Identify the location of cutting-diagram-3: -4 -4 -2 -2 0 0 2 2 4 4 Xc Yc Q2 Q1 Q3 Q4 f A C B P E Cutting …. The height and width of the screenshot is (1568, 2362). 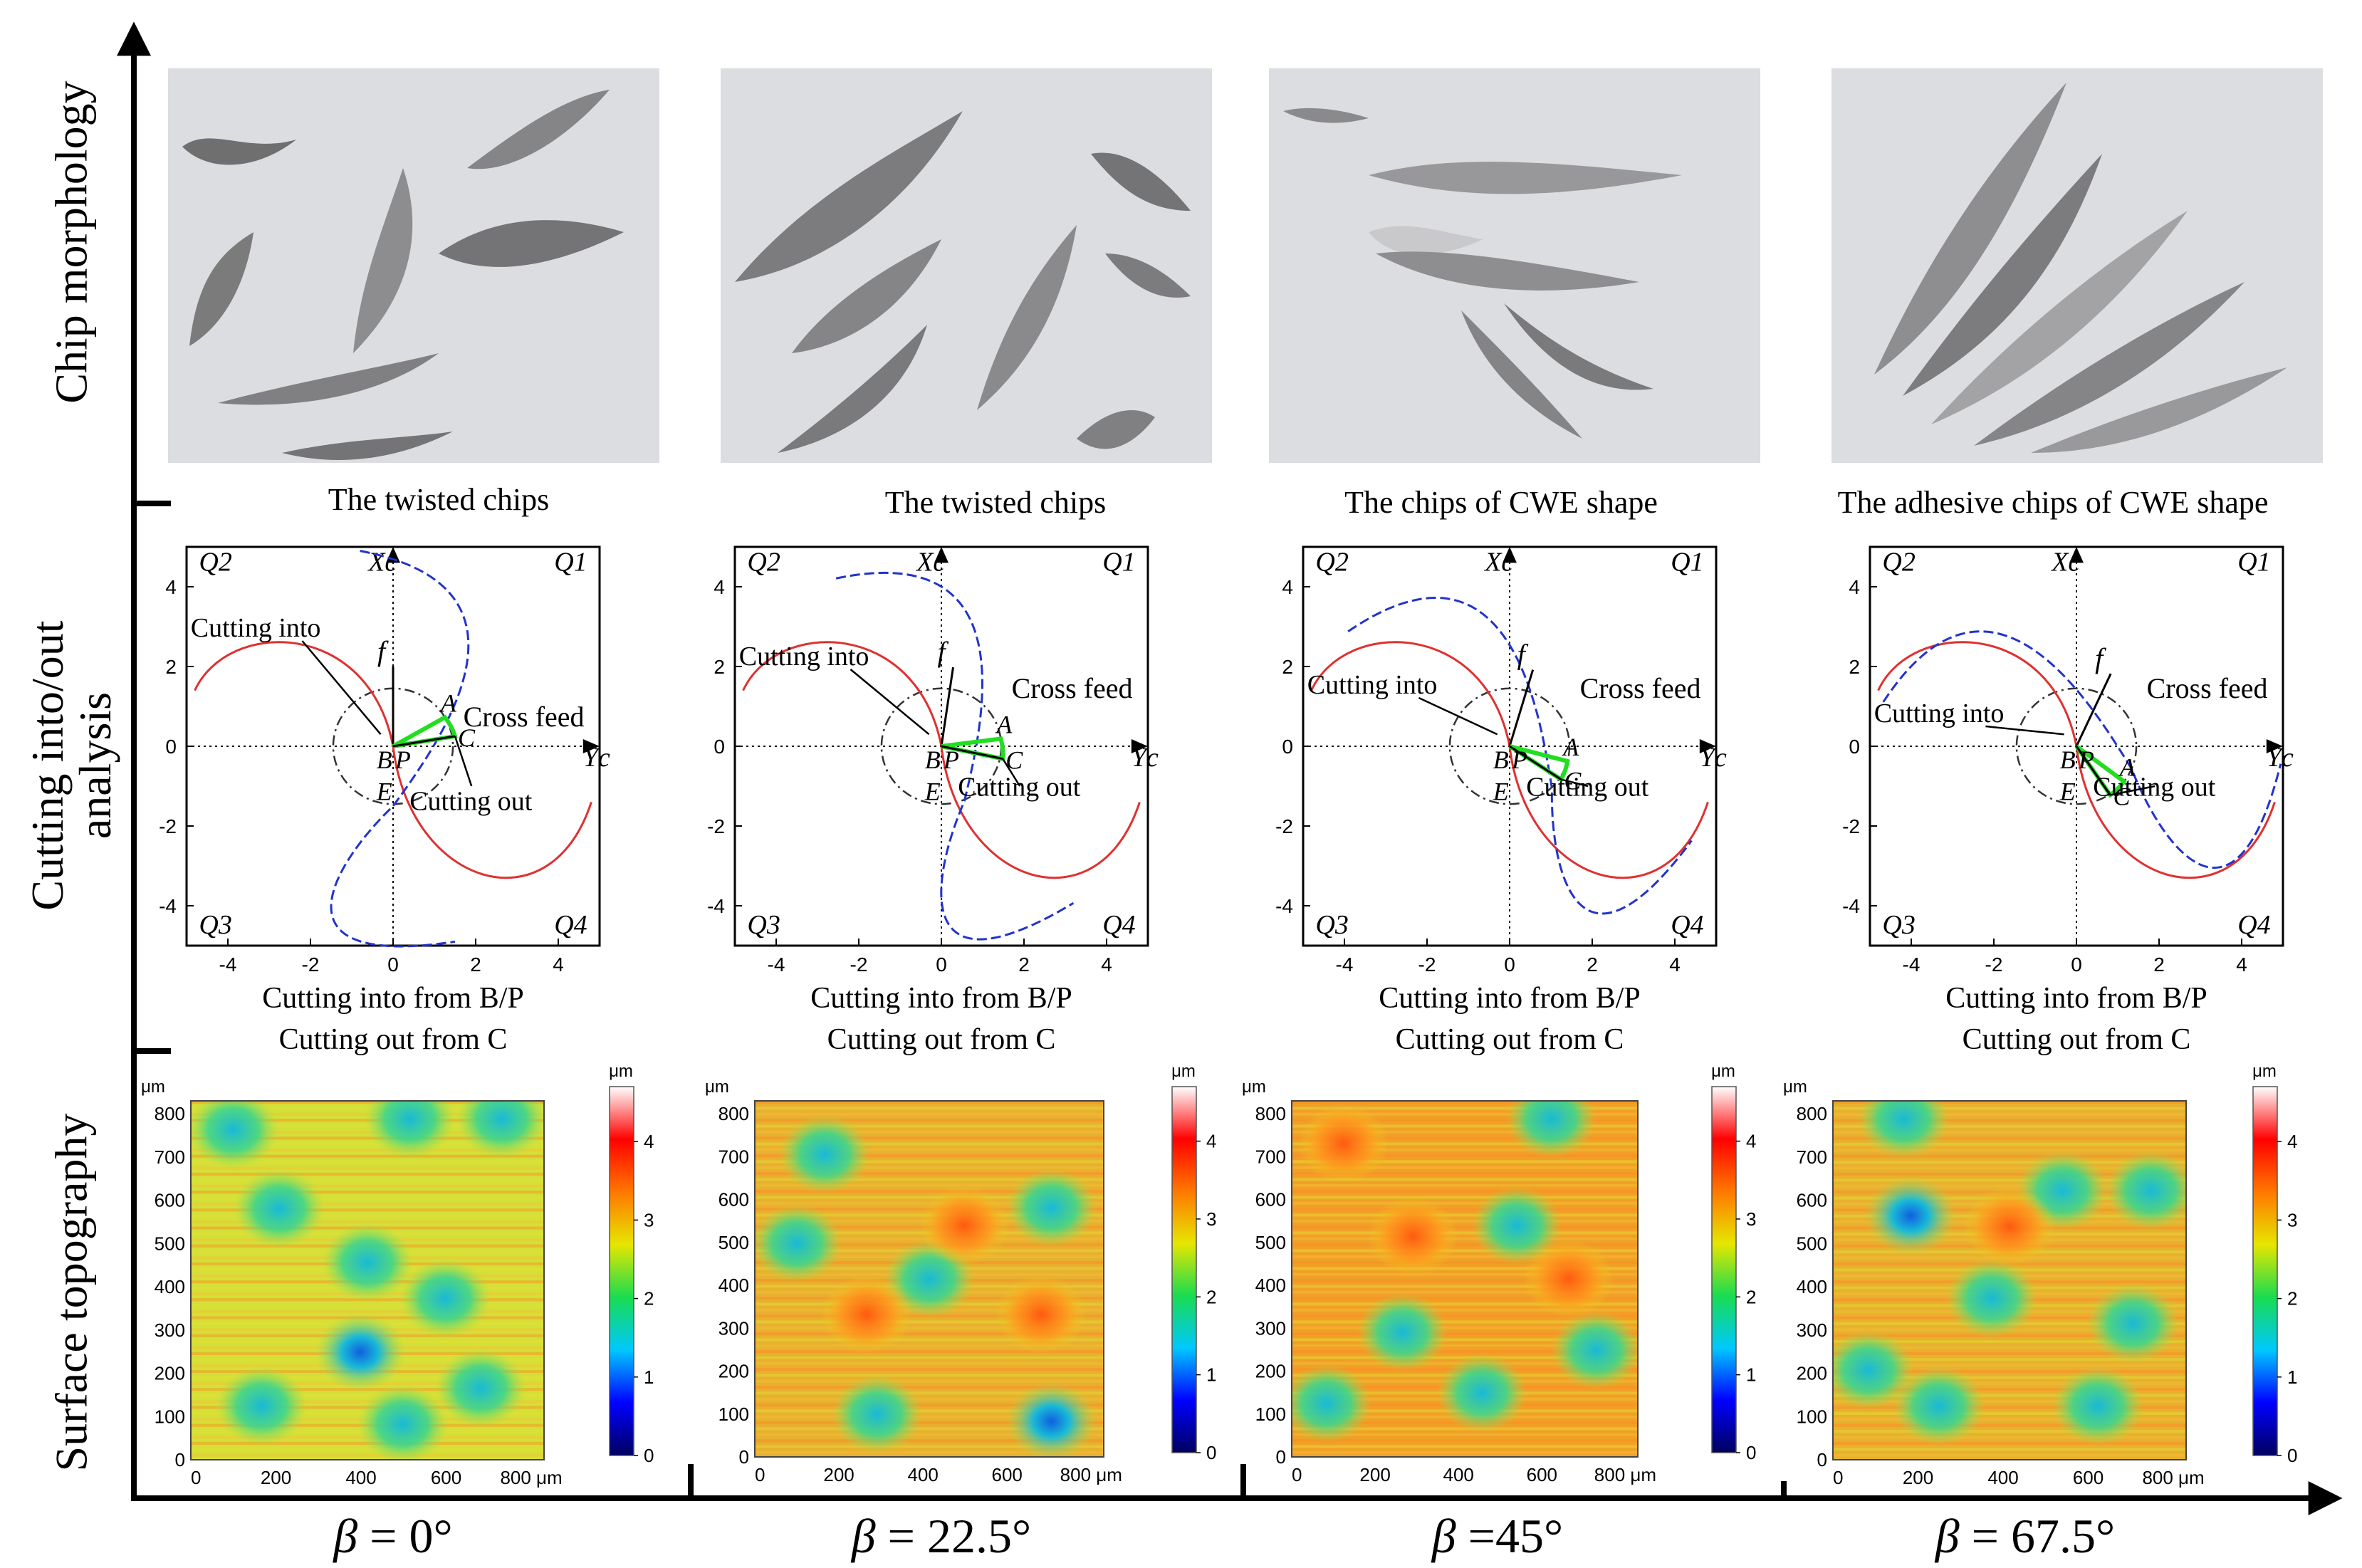
(1538, 791).